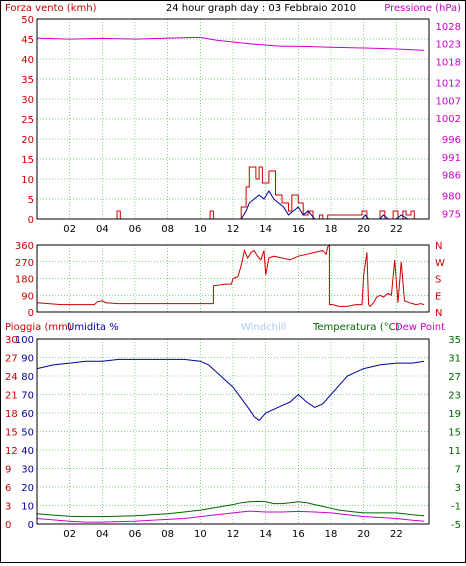  I want to click on y-tick-label: 35, so click(27, 80).